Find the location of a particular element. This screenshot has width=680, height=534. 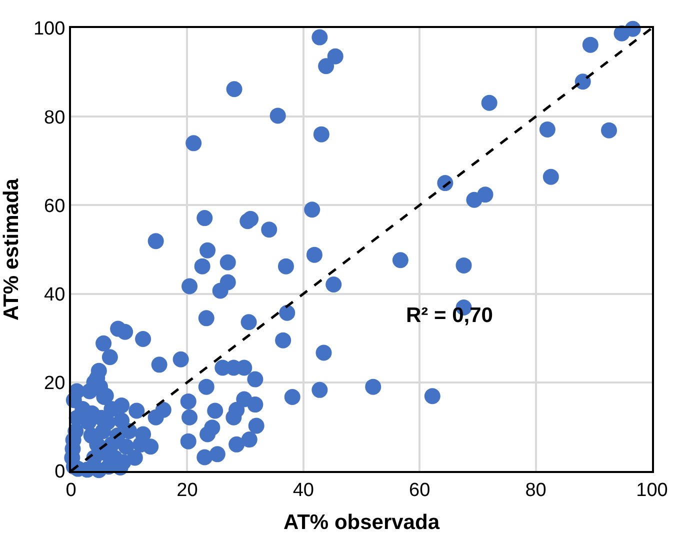

x-tick-label: 80 is located at coordinates (535, 490).